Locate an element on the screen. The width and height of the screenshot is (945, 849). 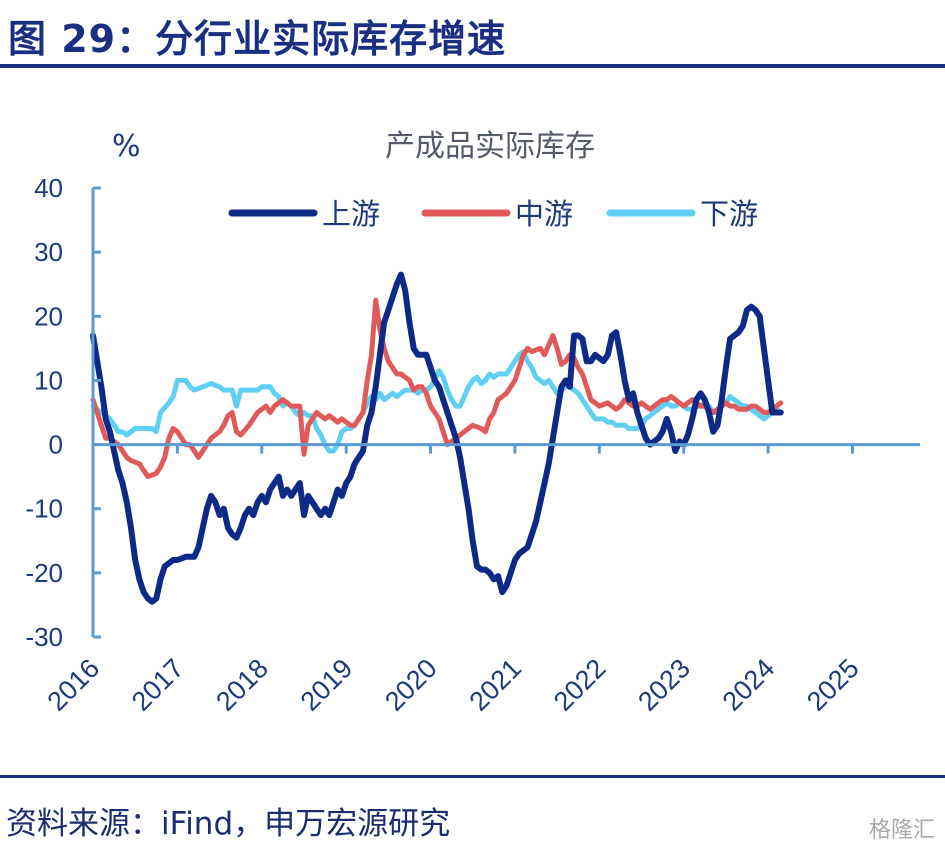
watermark: 格隆汇 is located at coordinates (901, 830).